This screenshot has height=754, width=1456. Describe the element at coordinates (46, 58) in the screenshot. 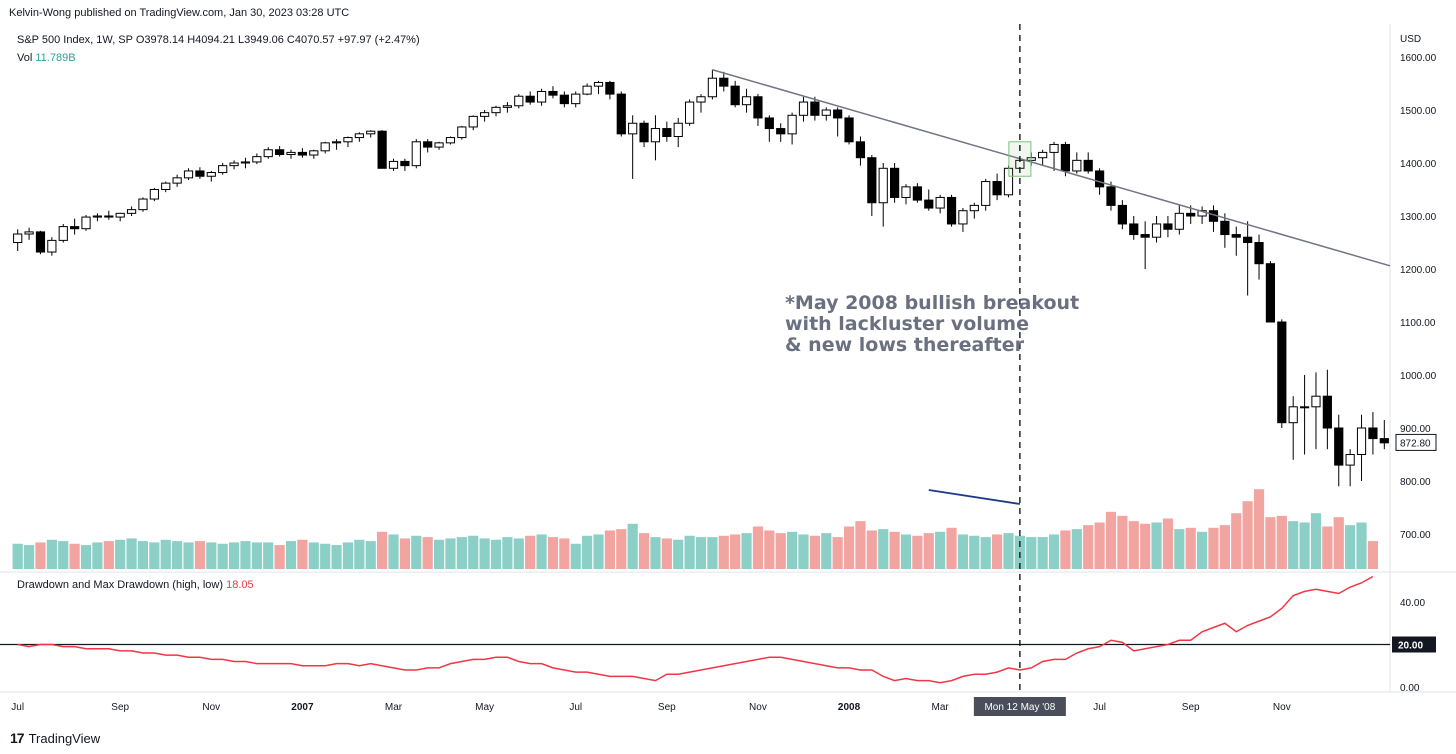

I see `volume-legend: Vol 11.789B` at that location.